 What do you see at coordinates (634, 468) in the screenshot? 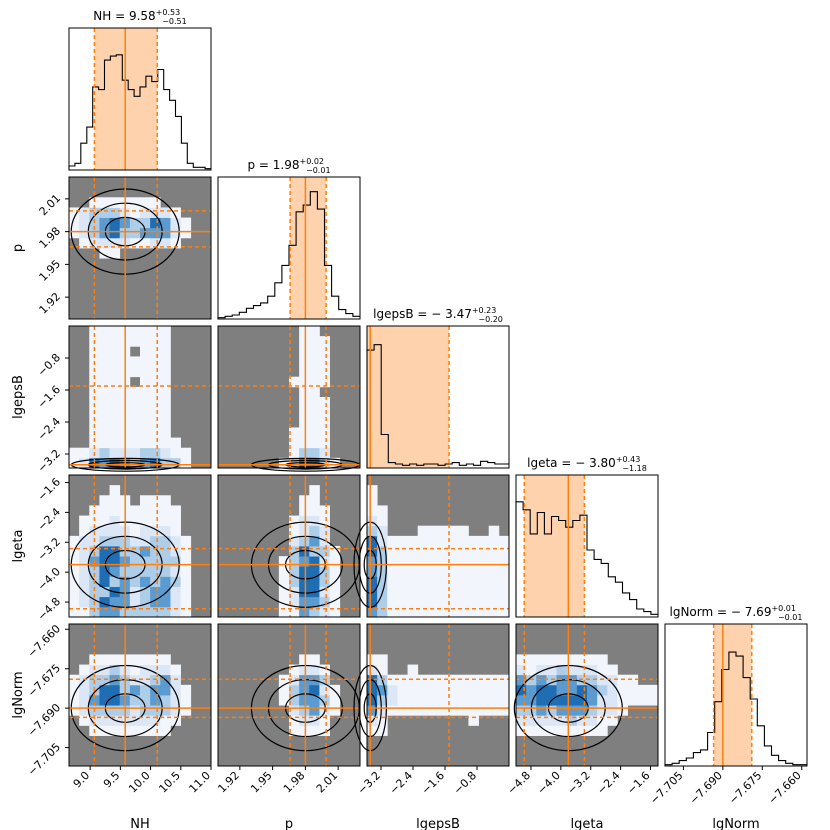
I see `param-title-minus: −1.18` at bounding box center [634, 468].